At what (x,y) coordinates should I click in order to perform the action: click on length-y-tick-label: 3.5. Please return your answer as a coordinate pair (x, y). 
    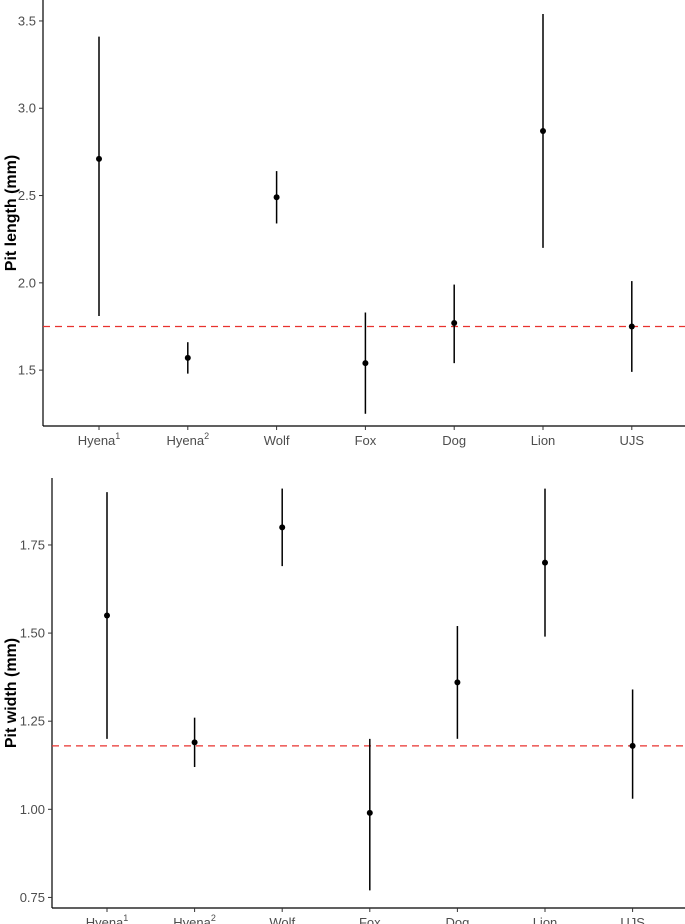
    Looking at the image, I should click on (27, 20).